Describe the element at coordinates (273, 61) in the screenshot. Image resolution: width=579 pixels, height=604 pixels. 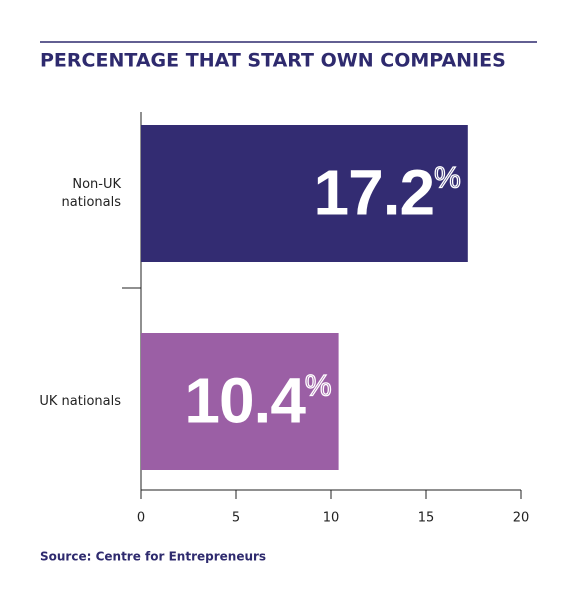
I see `chart-title: PERCENTAGE THAT START OWN COMPANIES` at that location.